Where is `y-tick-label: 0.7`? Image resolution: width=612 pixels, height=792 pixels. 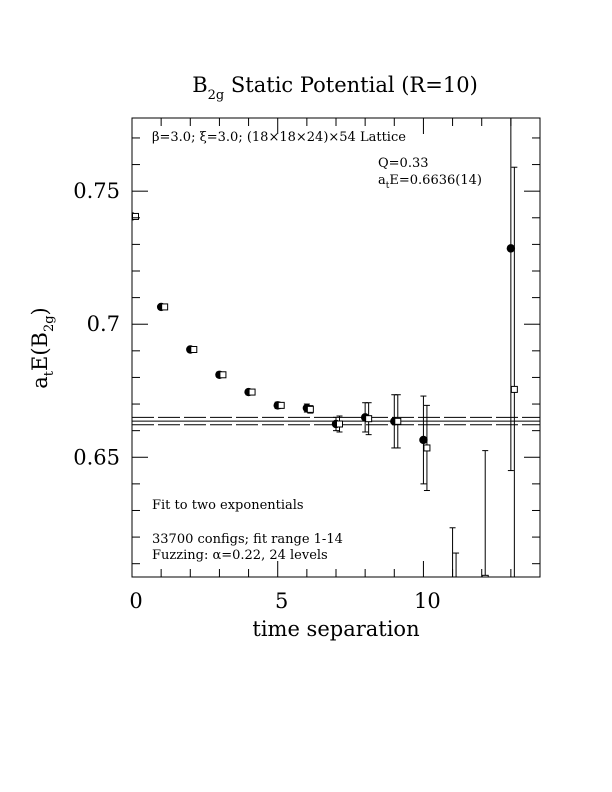 y-tick-label: 0.7 is located at coordinates (103, 324).